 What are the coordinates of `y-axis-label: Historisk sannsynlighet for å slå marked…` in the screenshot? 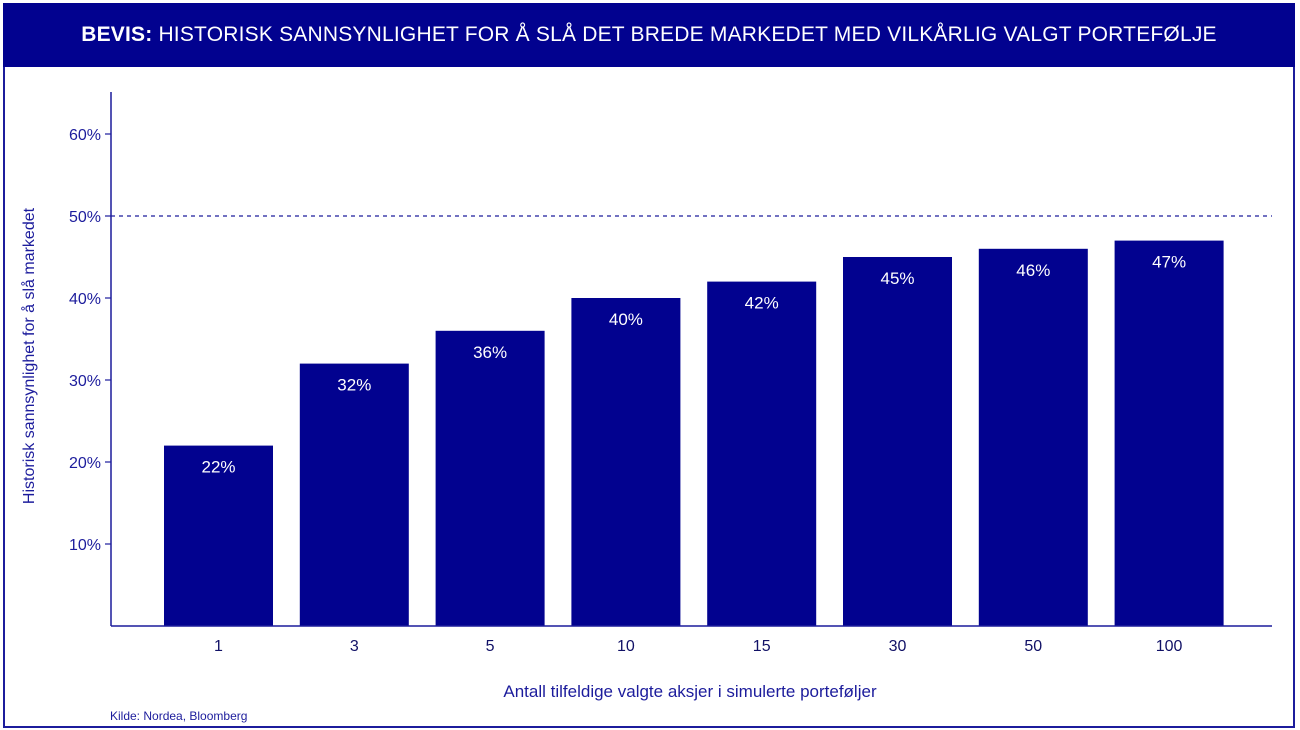 It's located at (29, 355).